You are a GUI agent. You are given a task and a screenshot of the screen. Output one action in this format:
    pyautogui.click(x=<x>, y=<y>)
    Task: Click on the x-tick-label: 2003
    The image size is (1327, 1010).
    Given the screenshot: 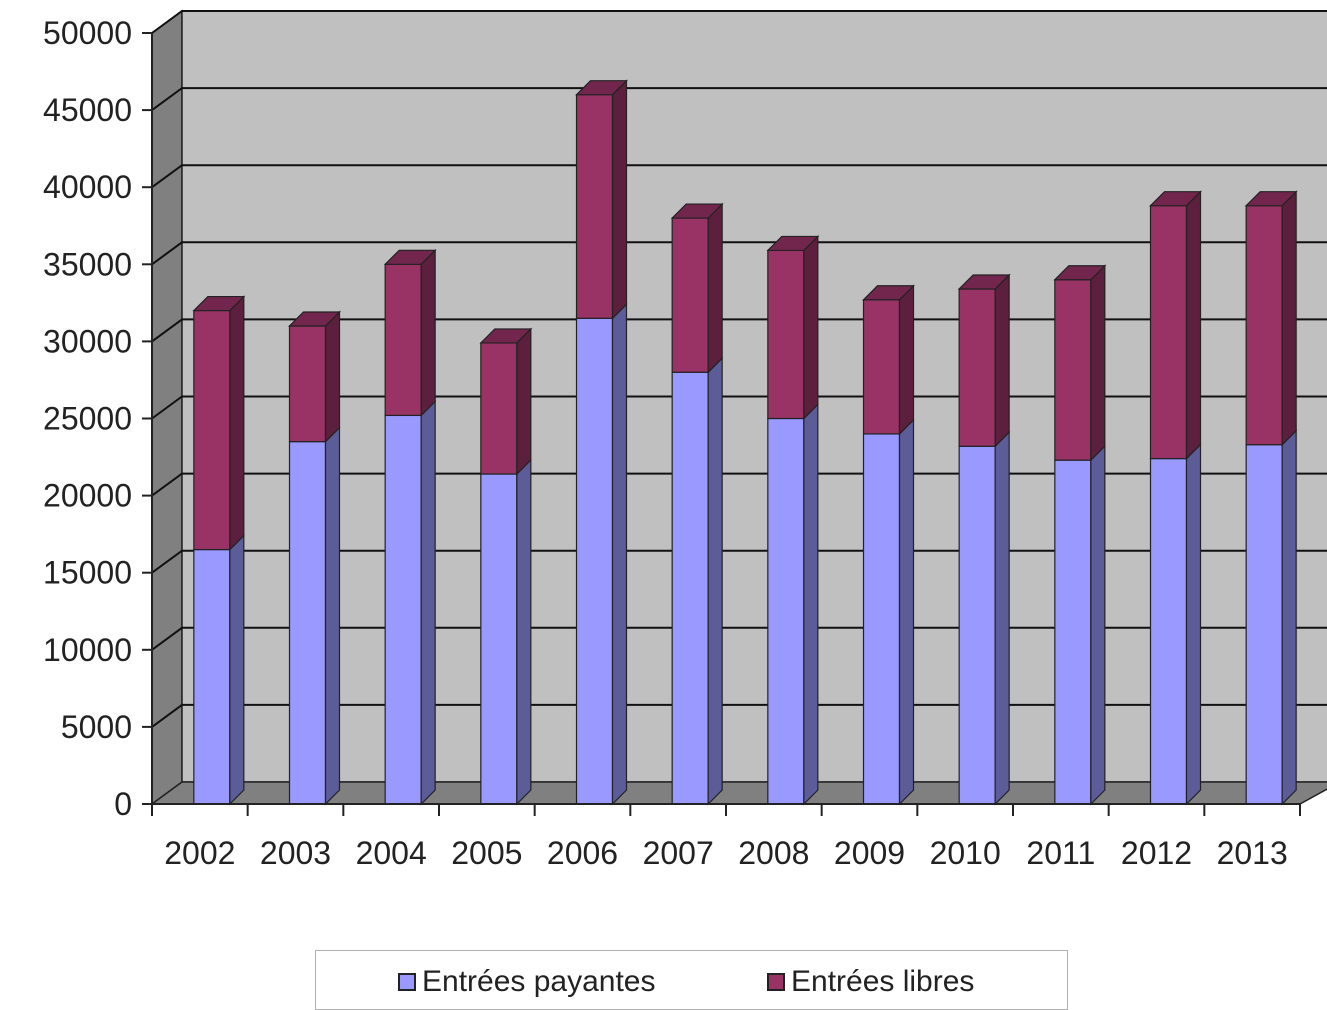 What is the action you would take?
    pyautogui.click(x=295, y=853)
    